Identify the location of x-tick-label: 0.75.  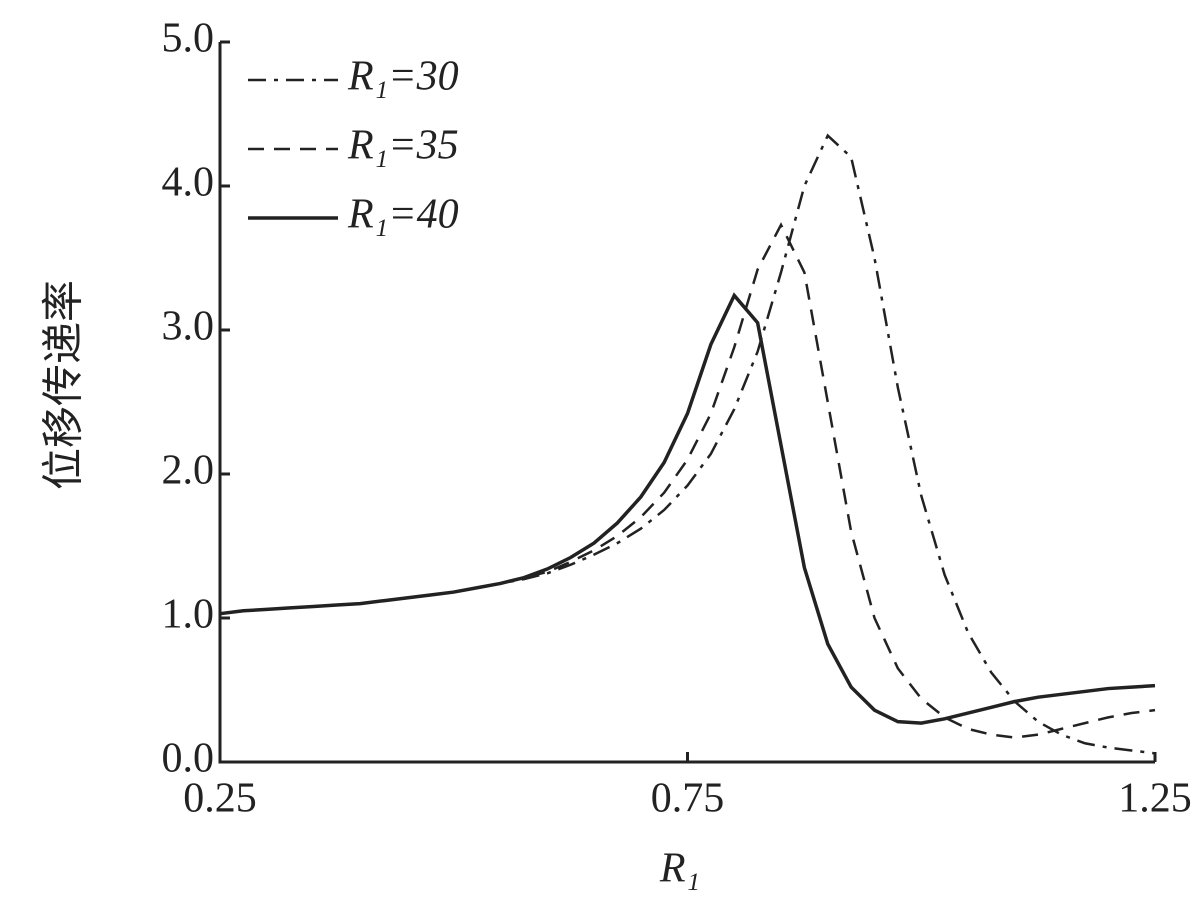
(688, 799).